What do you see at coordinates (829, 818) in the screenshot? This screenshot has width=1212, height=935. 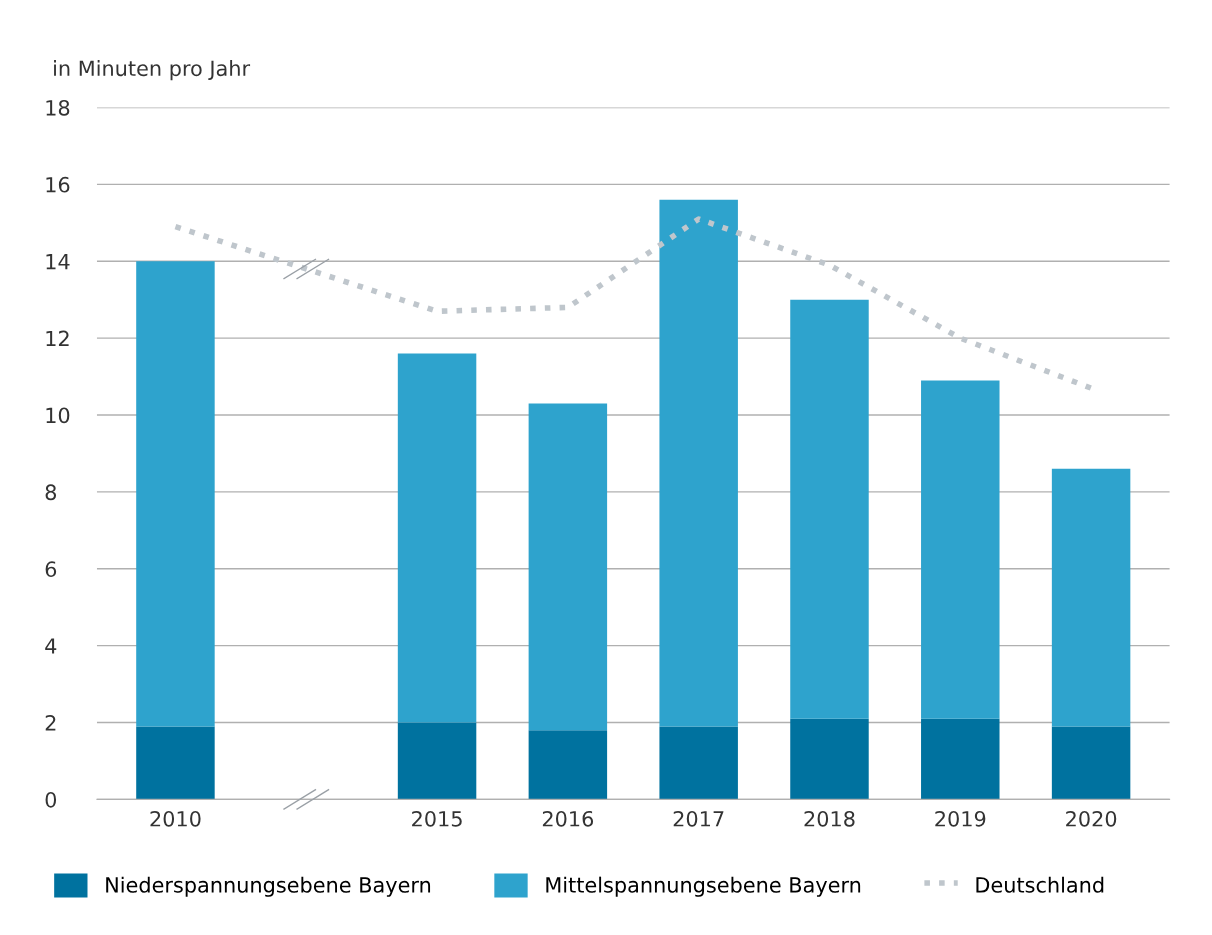 I see `x-tick-label: 2018` at bounding box center [829, 818].